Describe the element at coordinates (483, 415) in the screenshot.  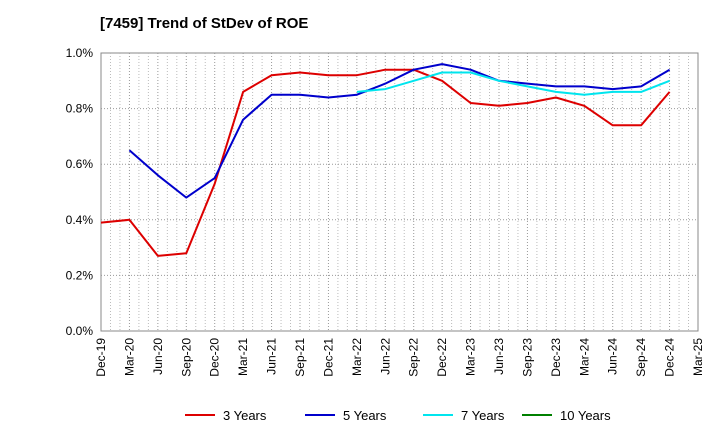
I see `legend-label: 7 Years` at that location.